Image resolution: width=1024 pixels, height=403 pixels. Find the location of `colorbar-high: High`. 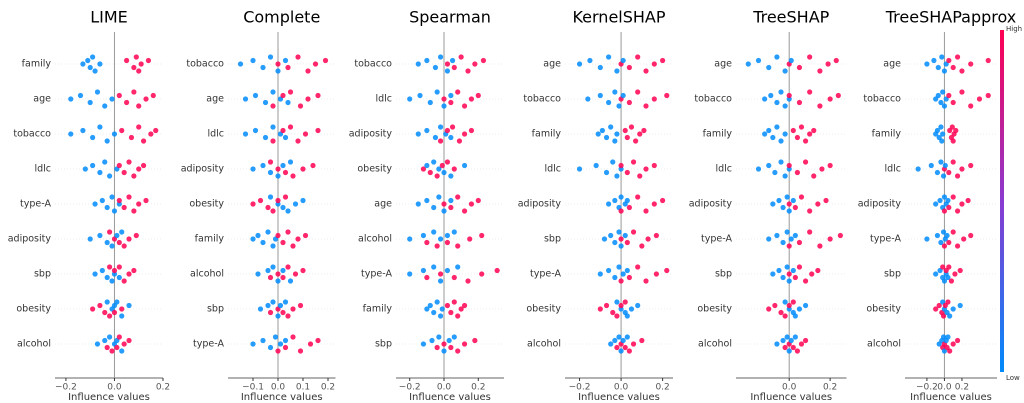

colorbar-high: High is located at coordinates (1014, 29).